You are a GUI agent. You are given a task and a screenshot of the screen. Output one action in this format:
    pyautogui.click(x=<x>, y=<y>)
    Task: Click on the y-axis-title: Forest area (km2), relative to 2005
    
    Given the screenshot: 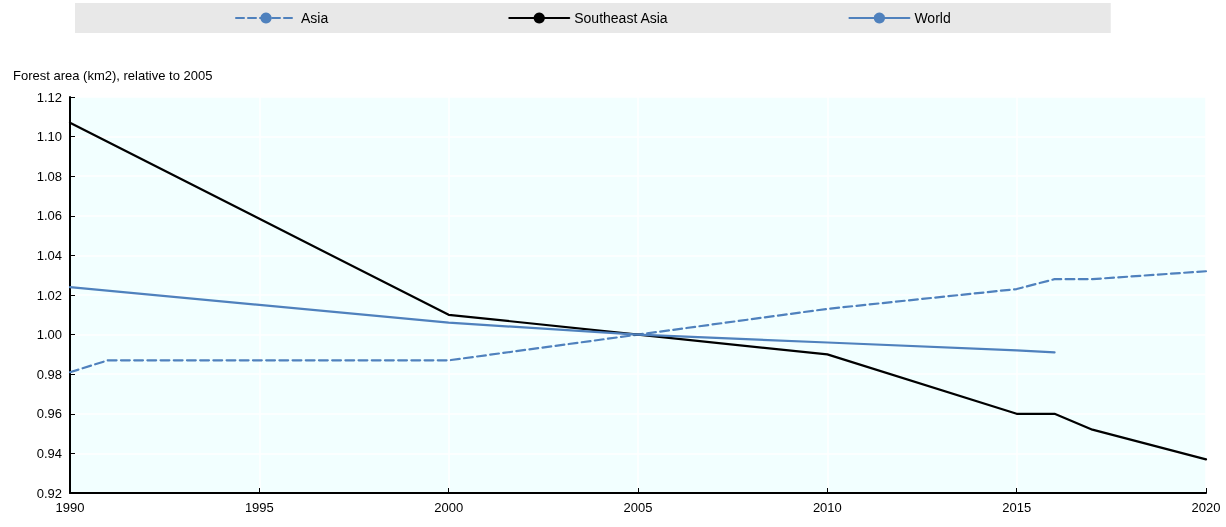 What is the action you would take?
    pyautogui.click(x=113, y=75)
    